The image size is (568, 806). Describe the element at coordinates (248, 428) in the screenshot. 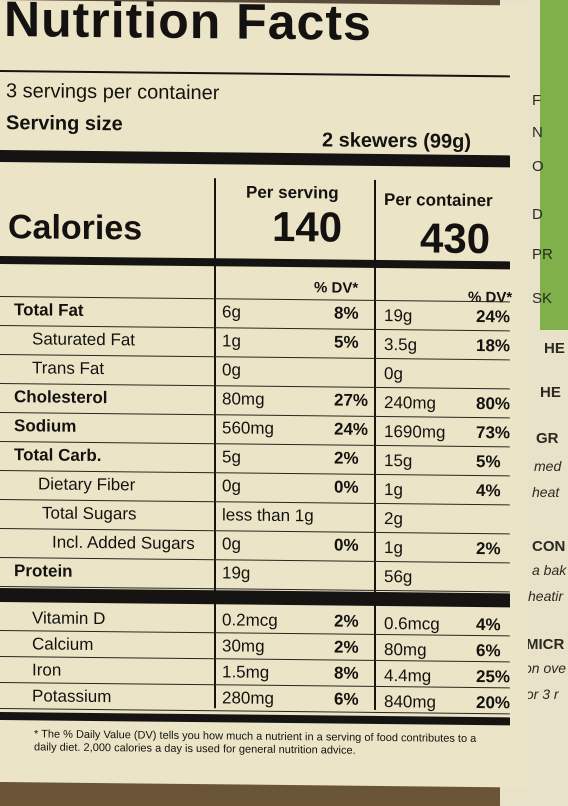

I see `serving-amount: 560mg` at that location.